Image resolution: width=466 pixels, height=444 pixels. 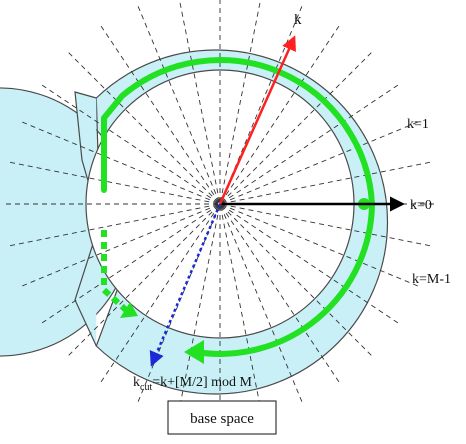 I want to click on label-k-equals-m-minus-1: k=M-1, so click(x=431, y=279).